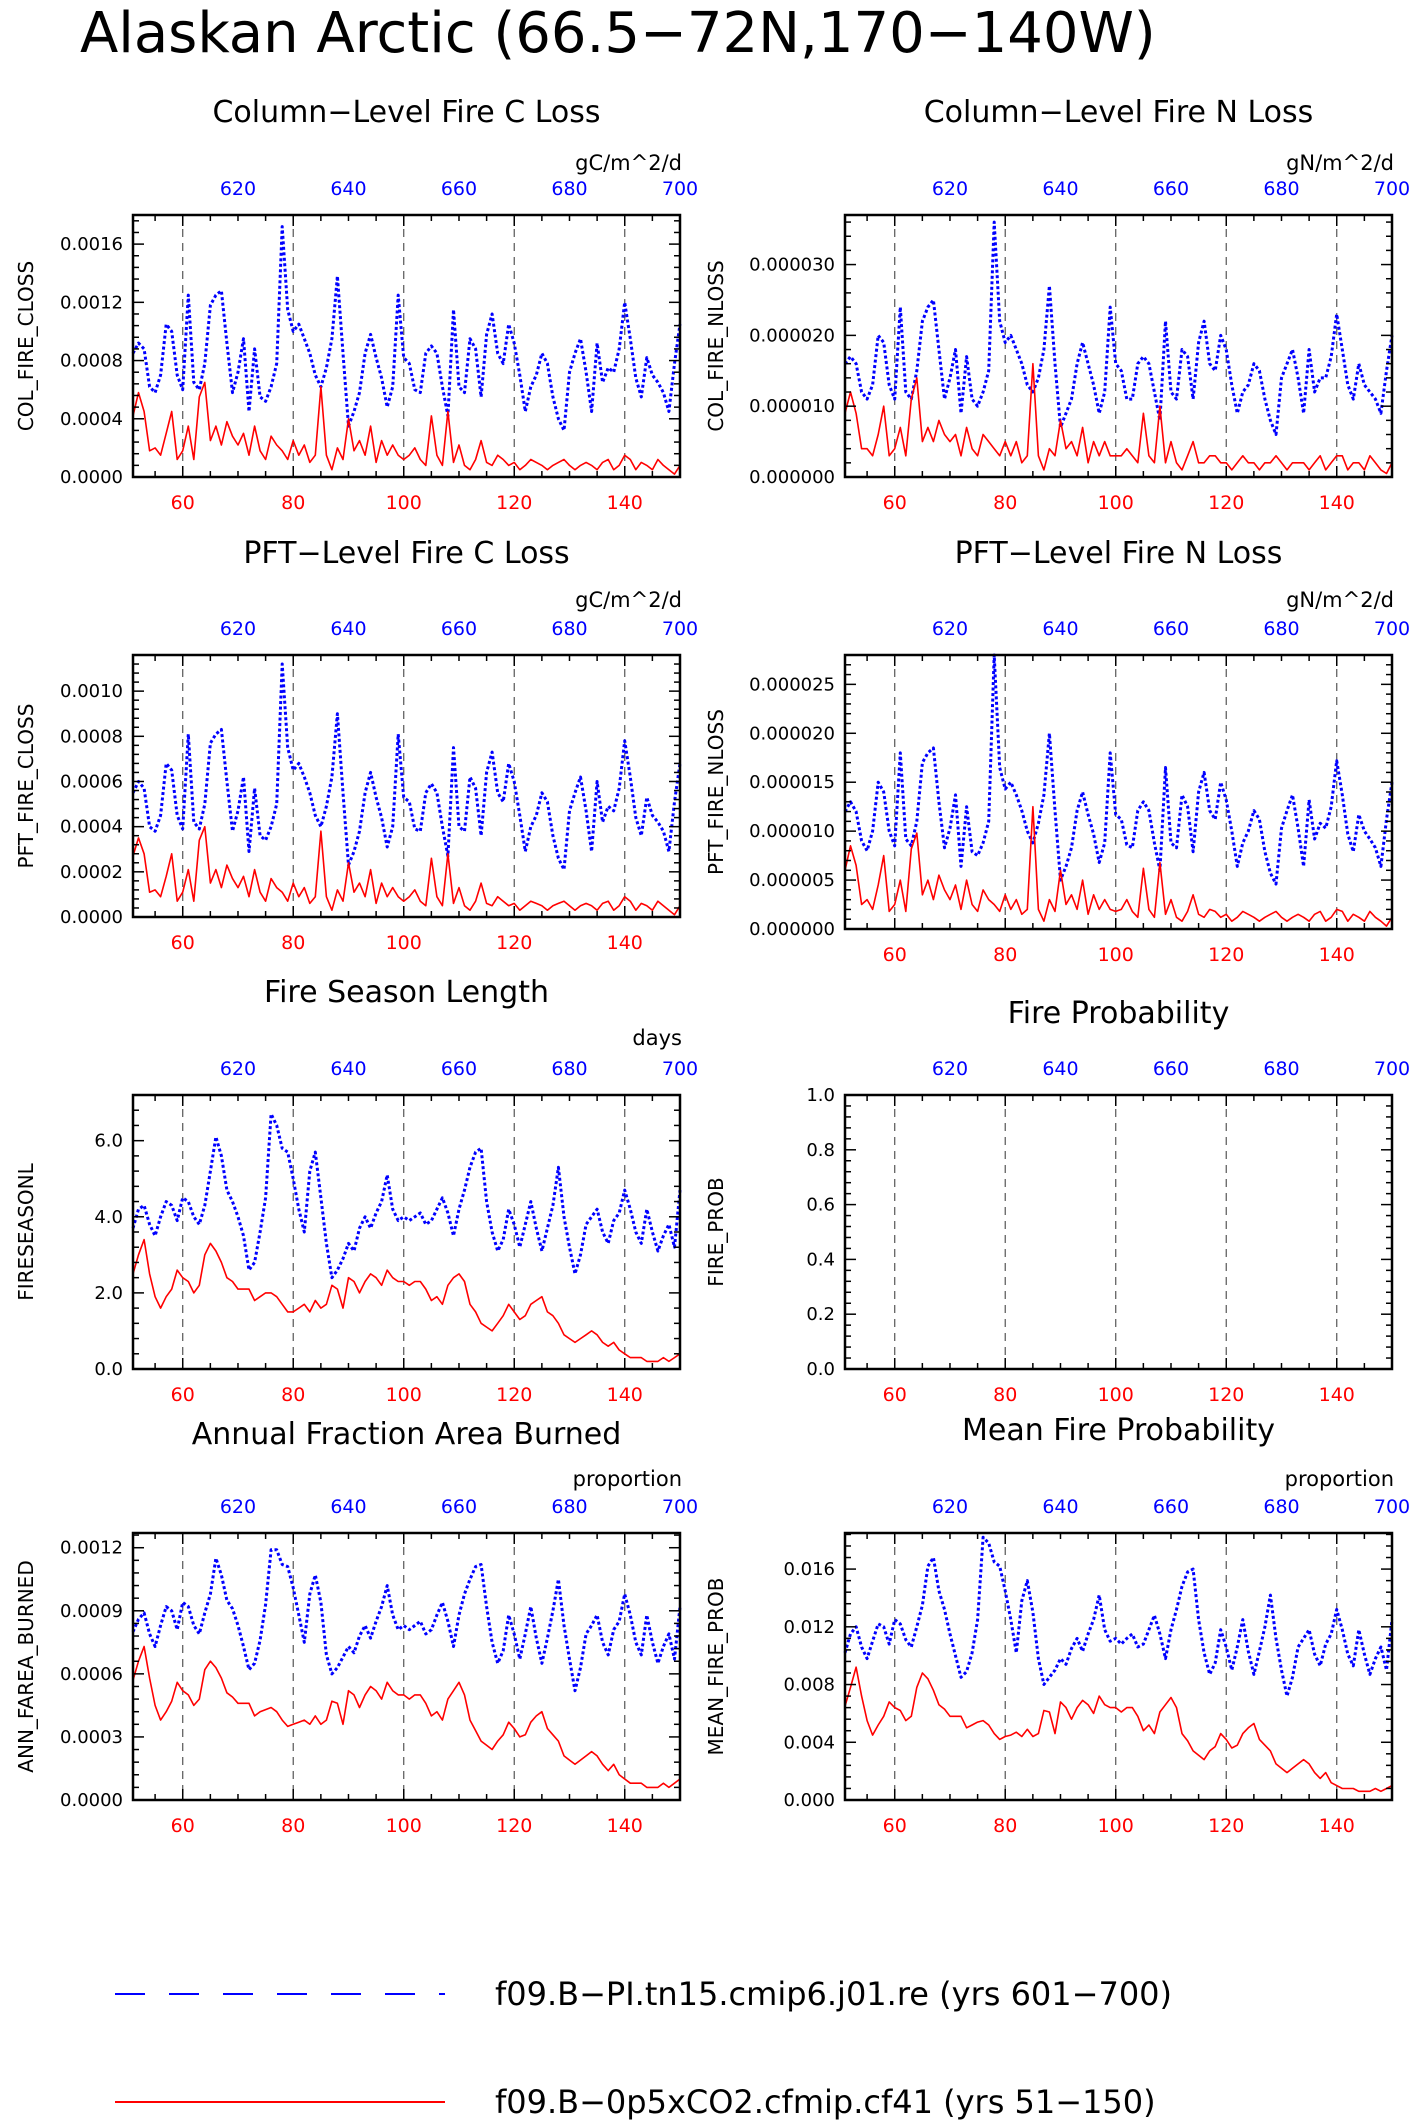 The width and height of the screenshot is (1414, 2120). I want to click on y-tick-label: 2.0, so click(108, 1293).